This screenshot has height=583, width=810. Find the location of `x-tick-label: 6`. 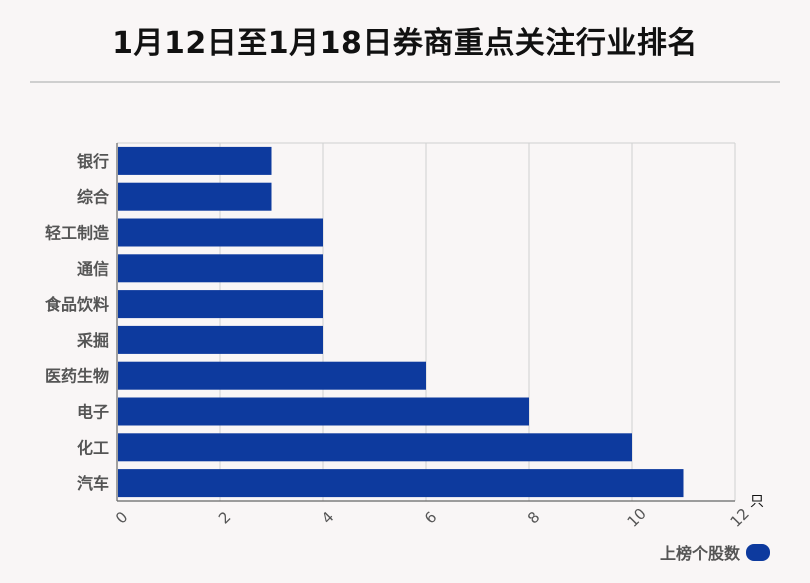

x-tick-label: 6 is located at coordinates (430, 517).